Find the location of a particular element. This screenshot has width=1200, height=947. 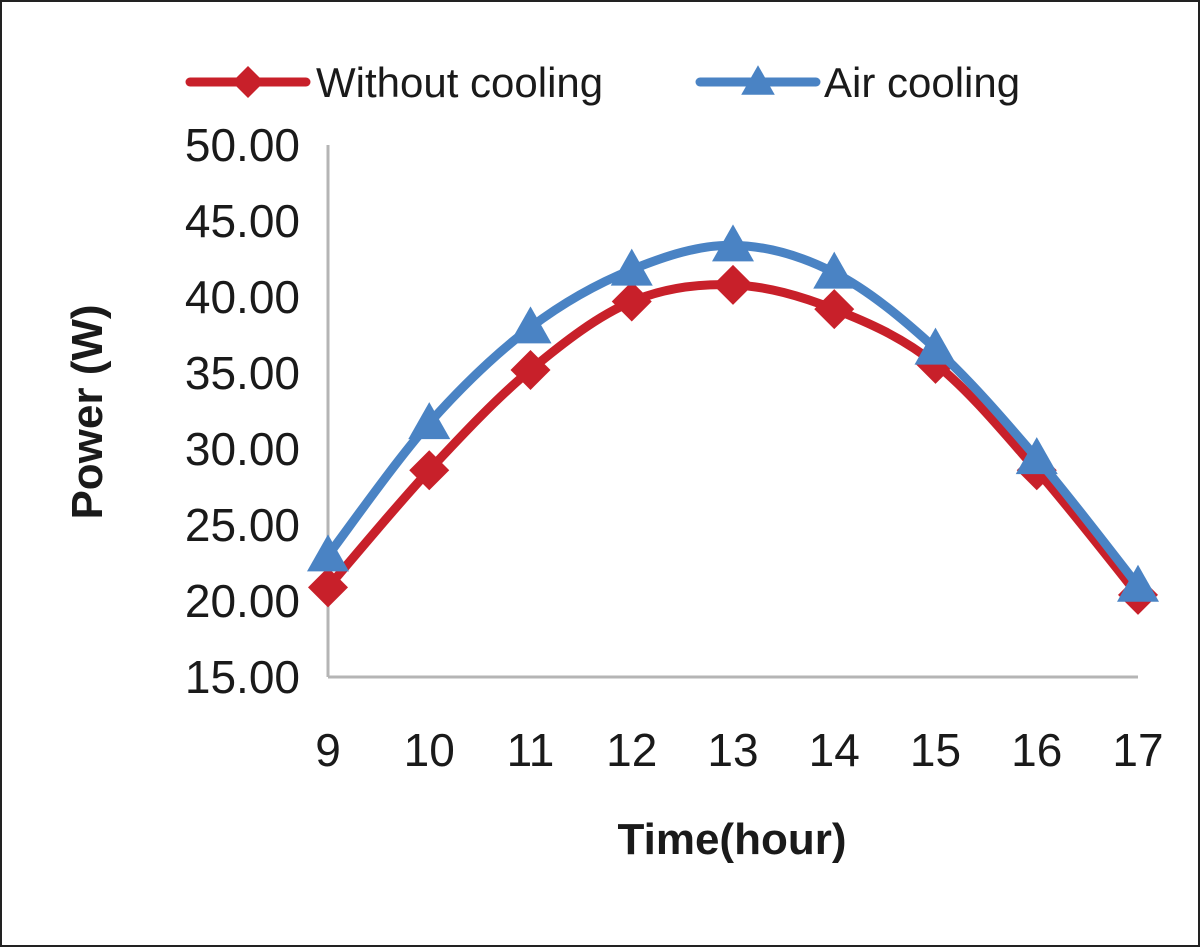

y-tick-label: 30.00 is located at coordinates (242, 449).